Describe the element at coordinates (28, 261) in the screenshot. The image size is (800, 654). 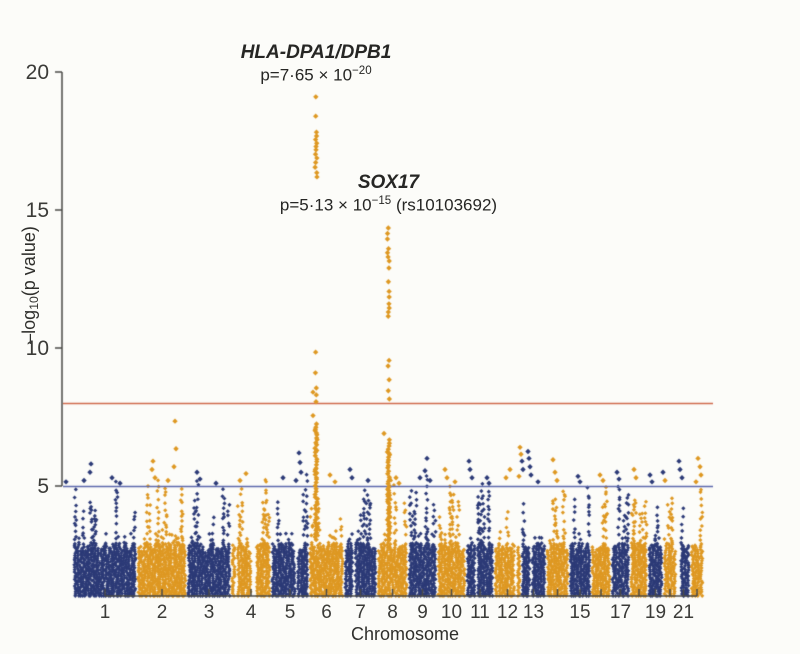
I see `y-axis-title-post: (p value)` at that location.